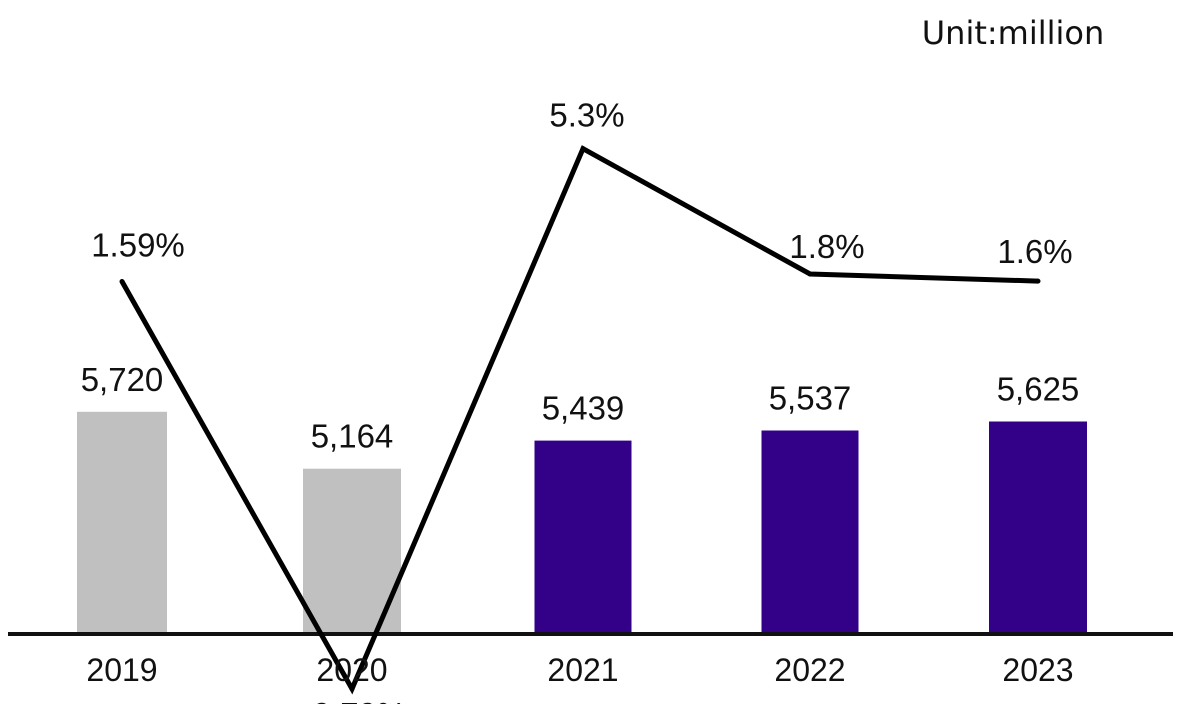 The image size is (1181, 704). I want to click on x-tick-label-2021: 2021, so click(582, 670).